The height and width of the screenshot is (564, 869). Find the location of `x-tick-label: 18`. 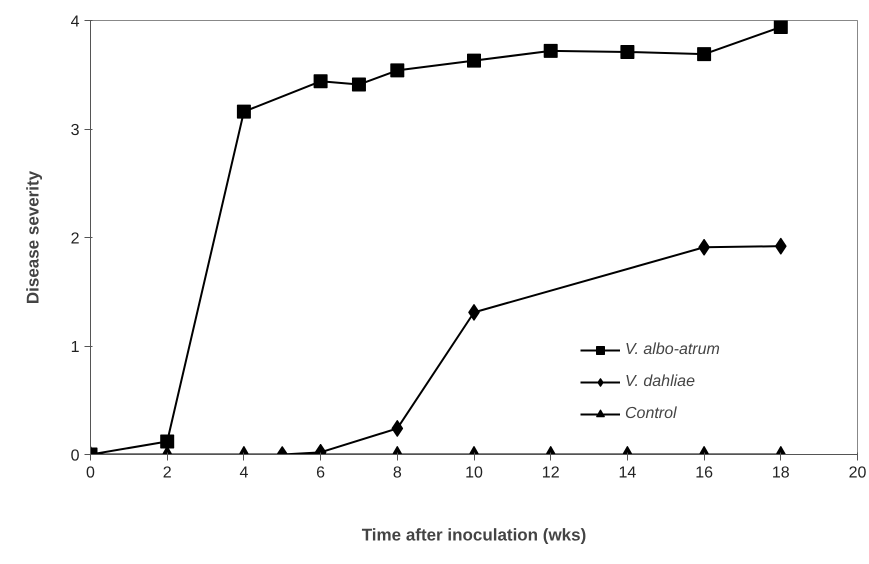

x-tick-label: 18 is located at coordinates (781, 473).